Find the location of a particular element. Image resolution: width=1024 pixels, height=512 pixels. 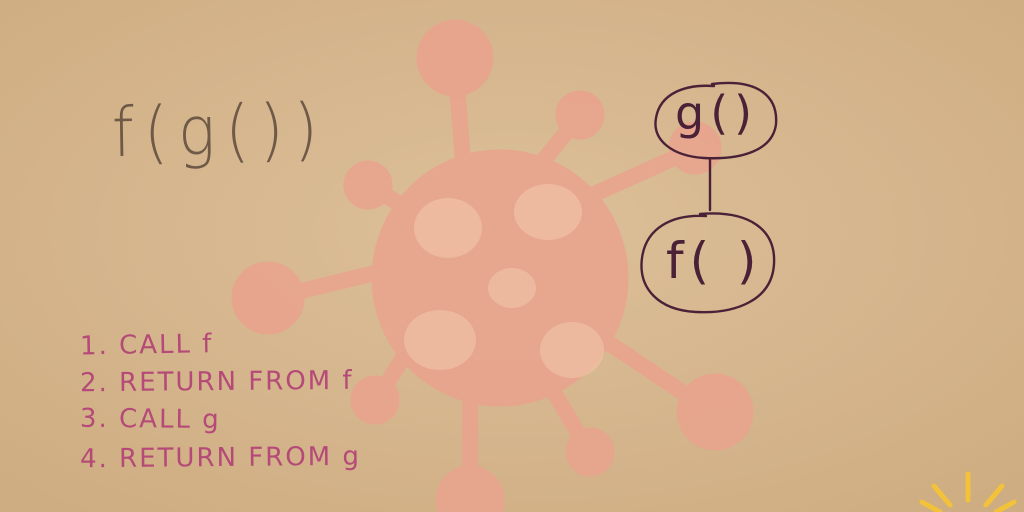

node-g-outline is located at coordinates (716, 120).